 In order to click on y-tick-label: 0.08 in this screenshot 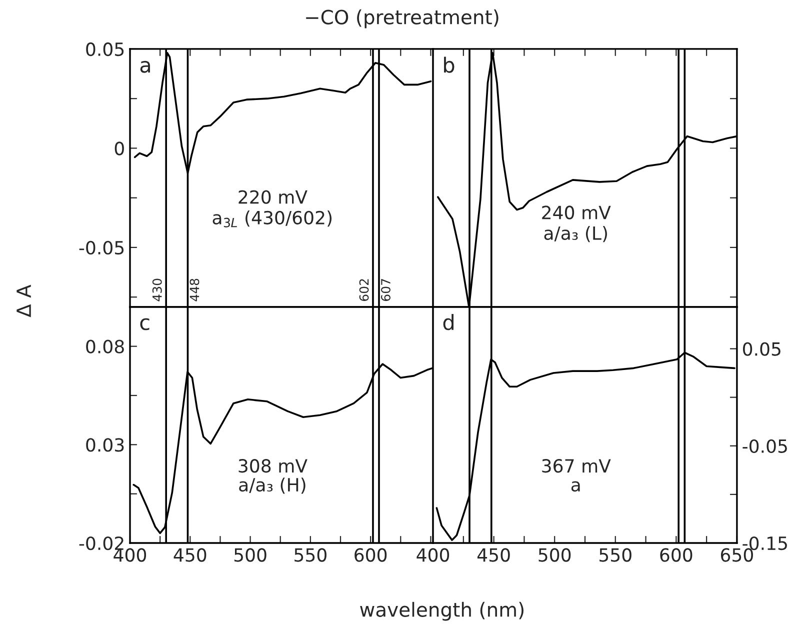, I will do `click(105, 347)`.